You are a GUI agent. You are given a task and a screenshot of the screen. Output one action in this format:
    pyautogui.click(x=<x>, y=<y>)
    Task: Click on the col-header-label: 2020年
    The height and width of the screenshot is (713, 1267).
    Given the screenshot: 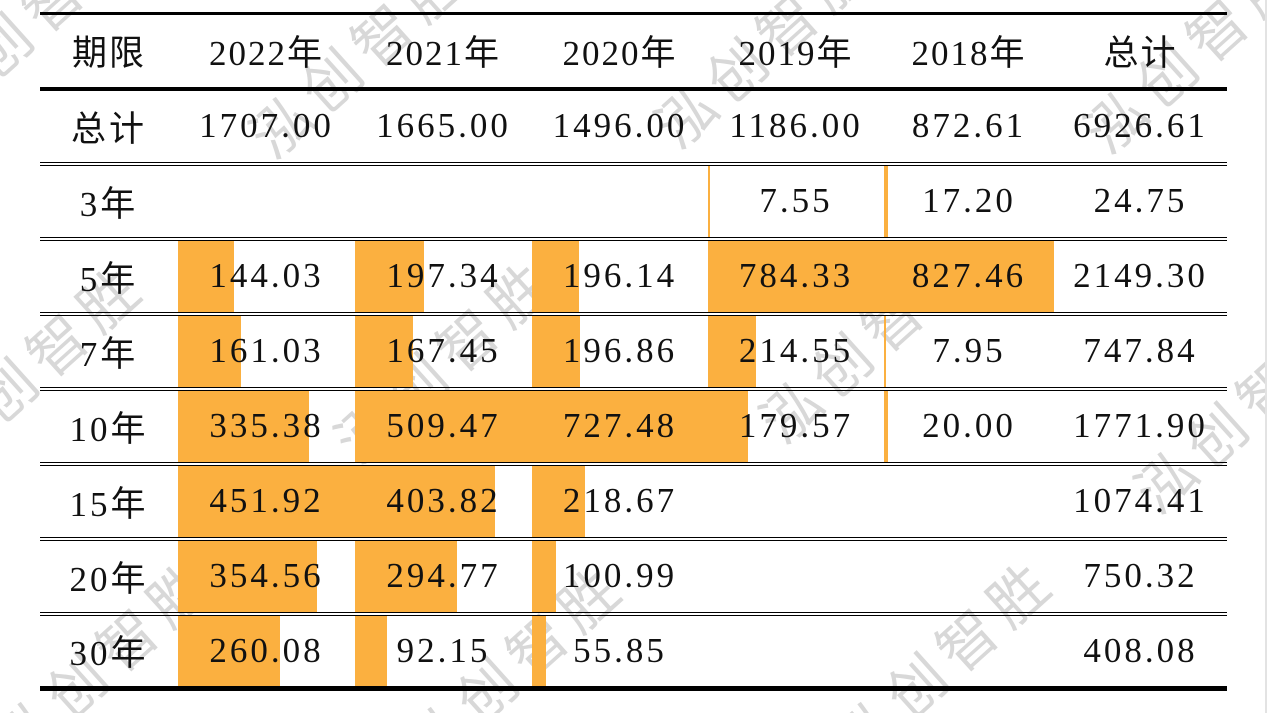 What is the action you would take?
    pyautogui.click(x=620, y=54)
    